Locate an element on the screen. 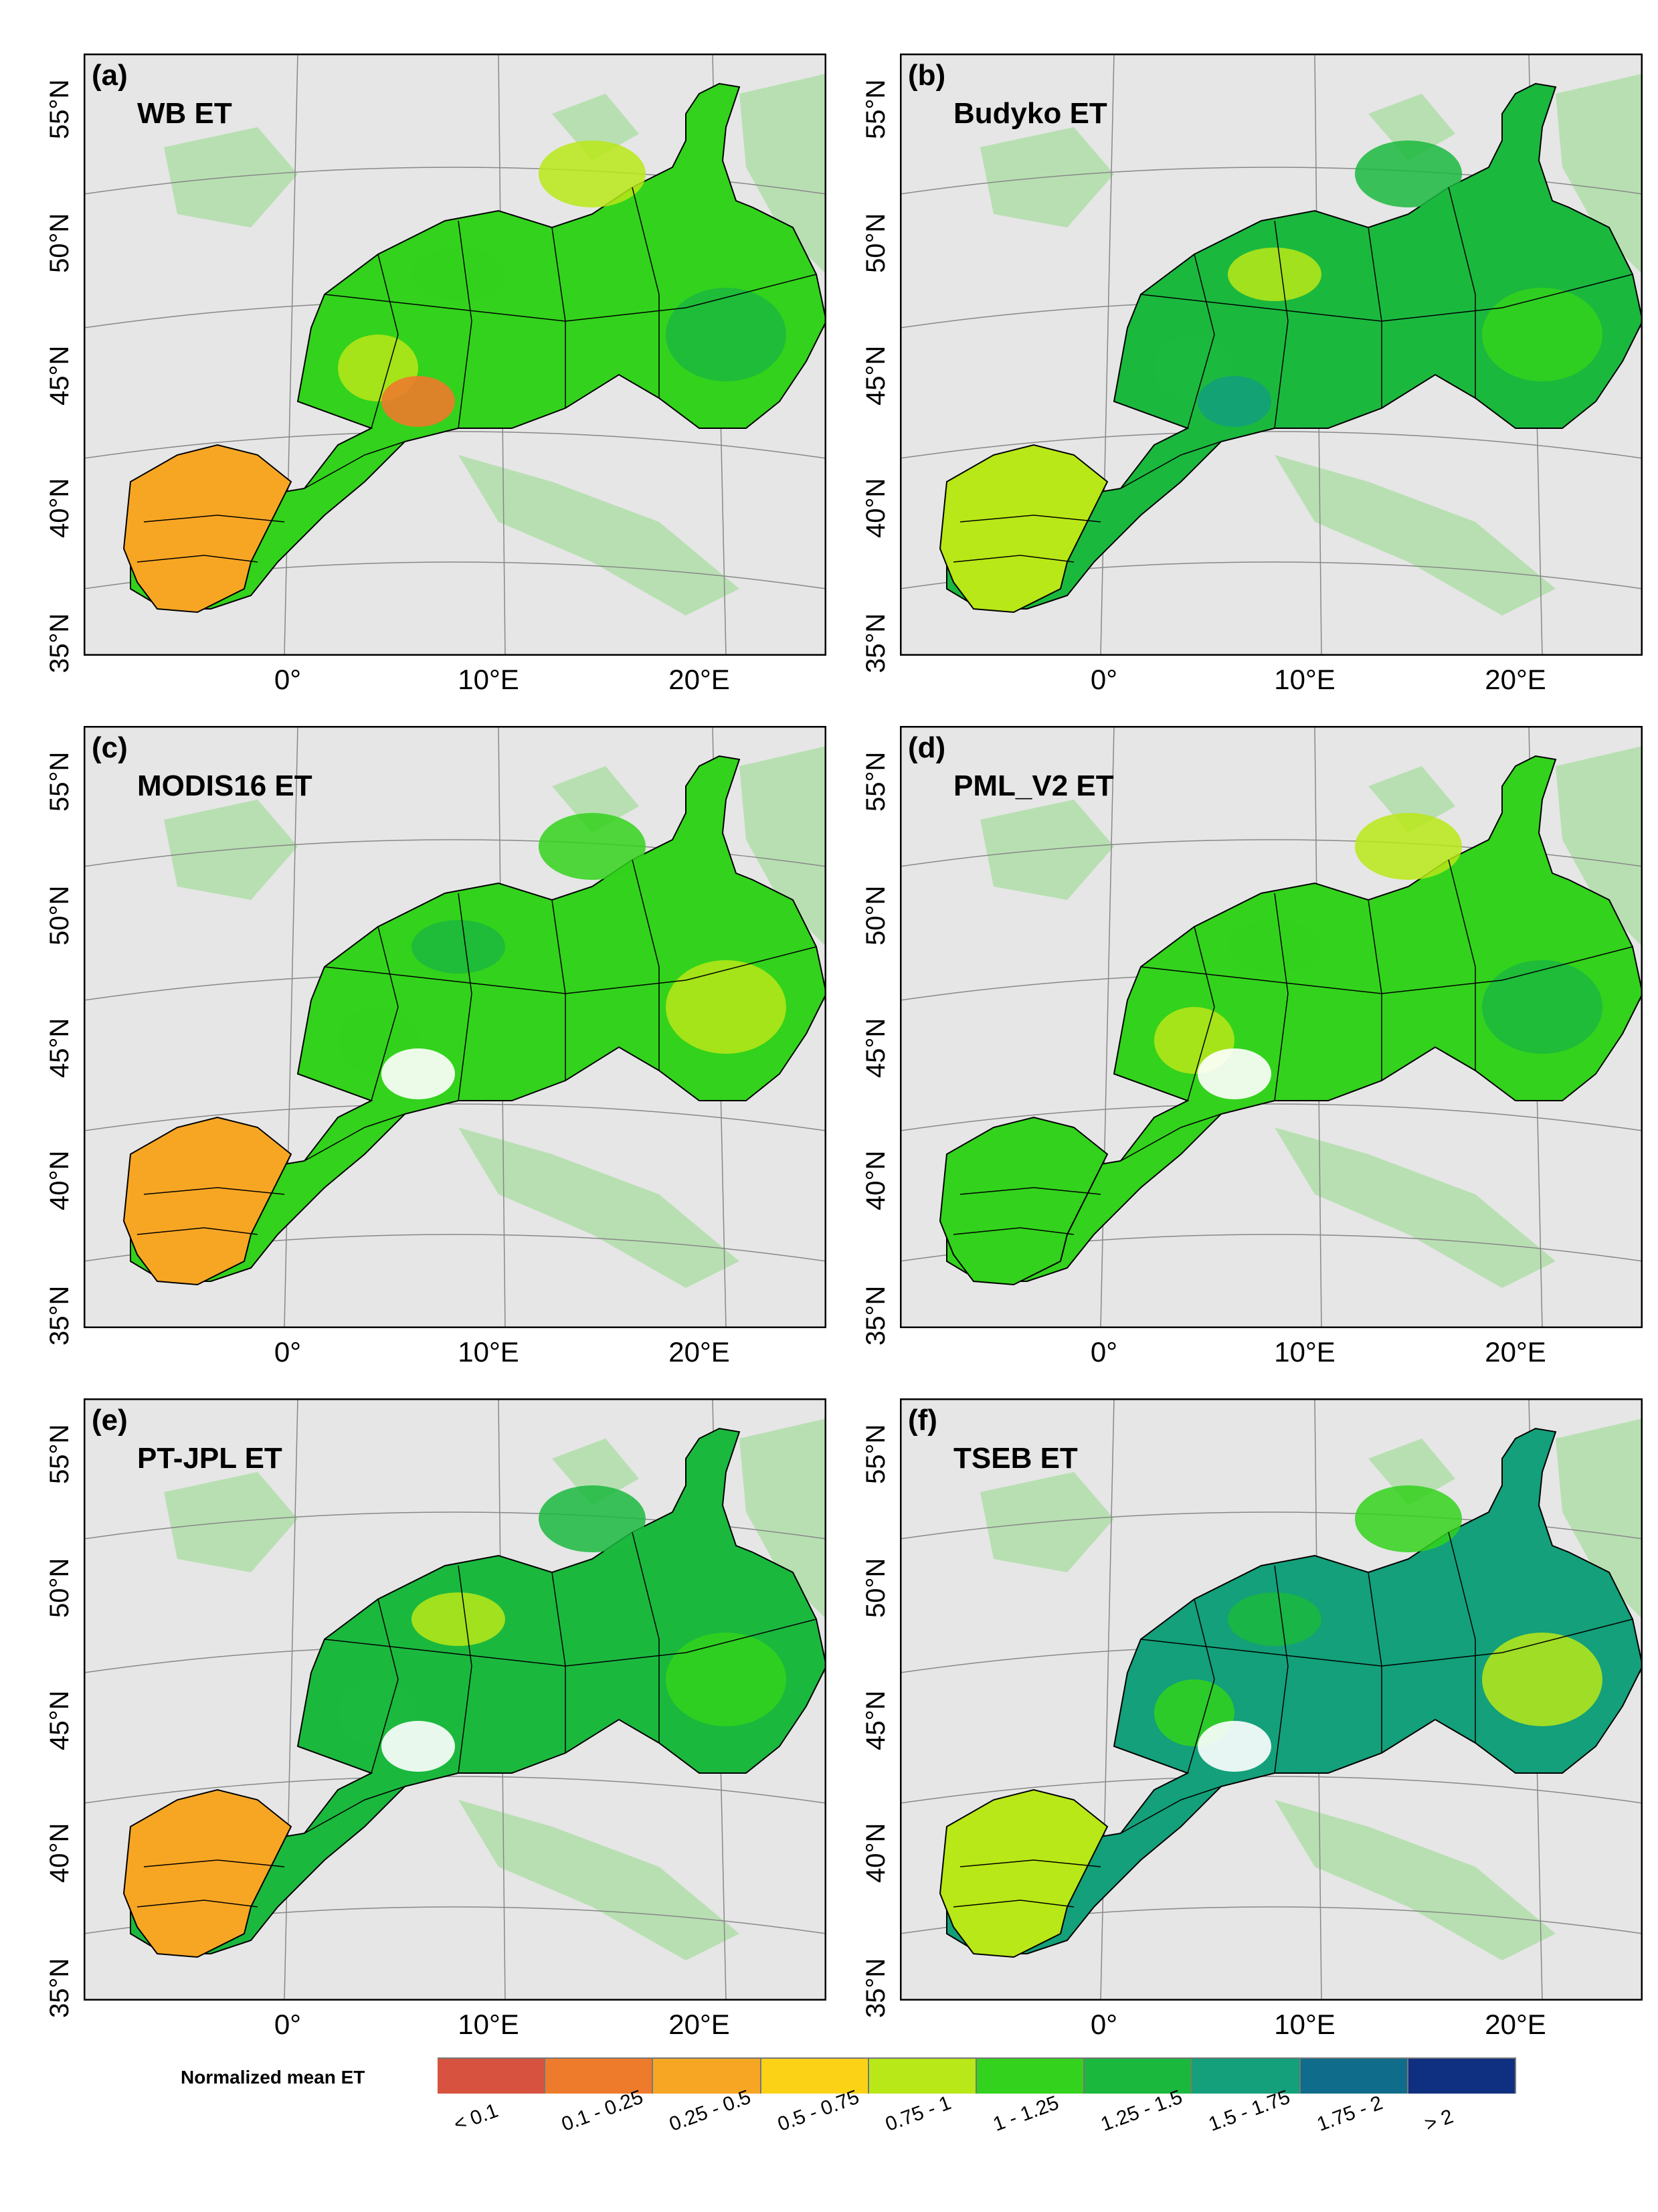 This screenshot has width=1658, height=2212. map-panel: (a) WB ET is located at coordinates (455, 355).